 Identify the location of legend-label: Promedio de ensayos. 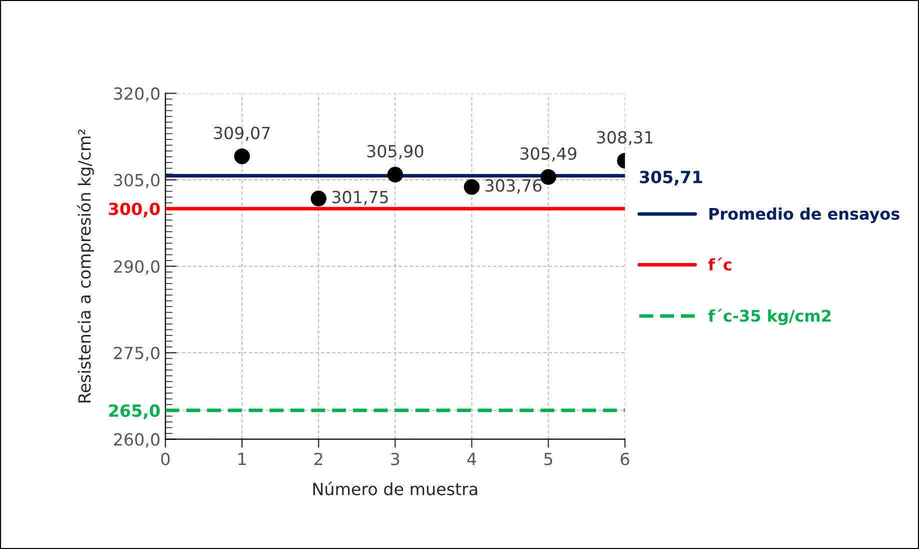
(804, 215).